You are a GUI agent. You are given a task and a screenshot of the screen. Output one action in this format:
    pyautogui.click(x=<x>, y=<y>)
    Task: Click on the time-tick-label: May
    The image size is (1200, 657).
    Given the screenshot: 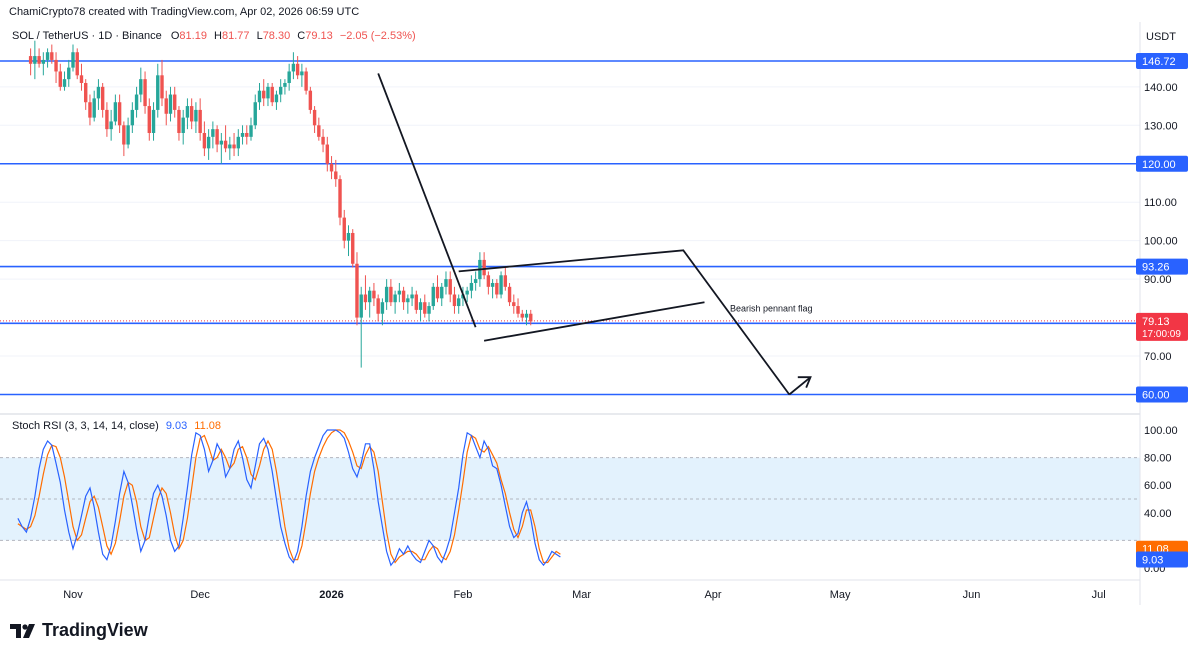 What is the action you would take?
    pyautogui.click(x=840, y=595)
    